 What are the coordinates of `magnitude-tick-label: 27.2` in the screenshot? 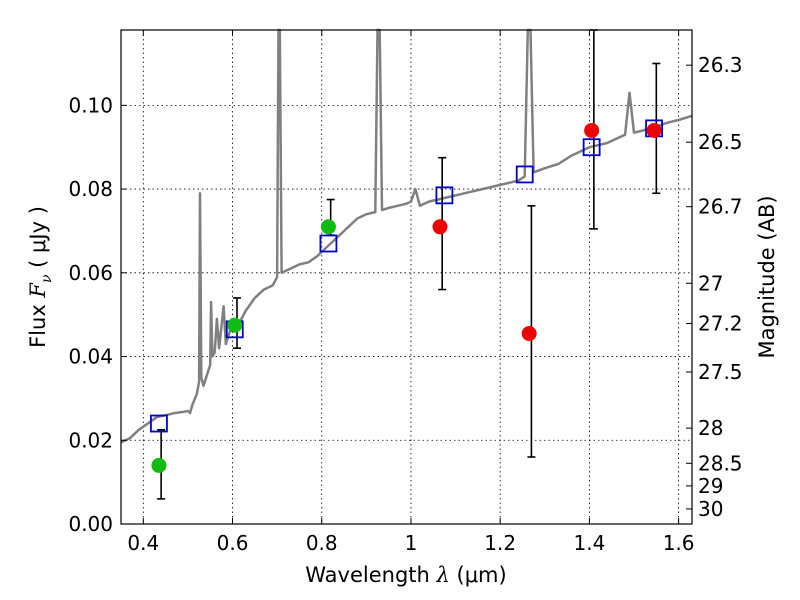 It's located at (720, 323).